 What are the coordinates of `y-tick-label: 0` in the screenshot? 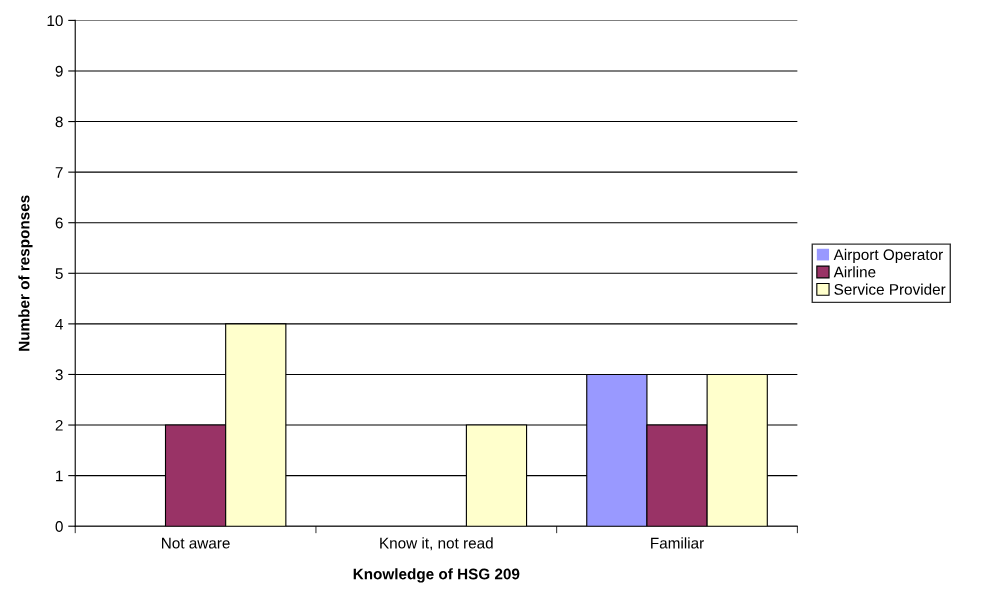 It's located at (59, 526).